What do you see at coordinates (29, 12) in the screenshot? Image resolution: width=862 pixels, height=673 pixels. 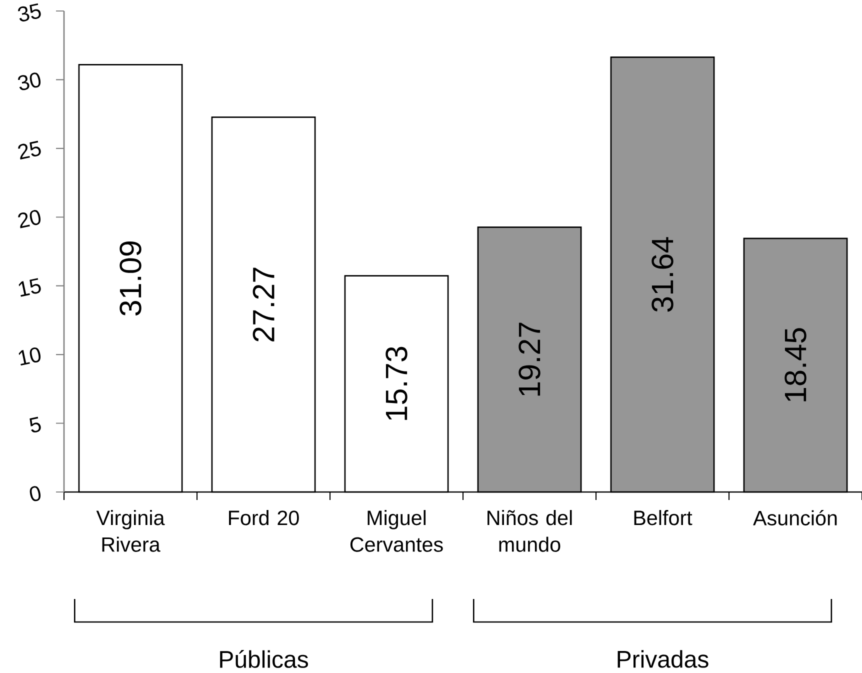 I see `y-tick-label: 35` at bounding box center [29, 12].